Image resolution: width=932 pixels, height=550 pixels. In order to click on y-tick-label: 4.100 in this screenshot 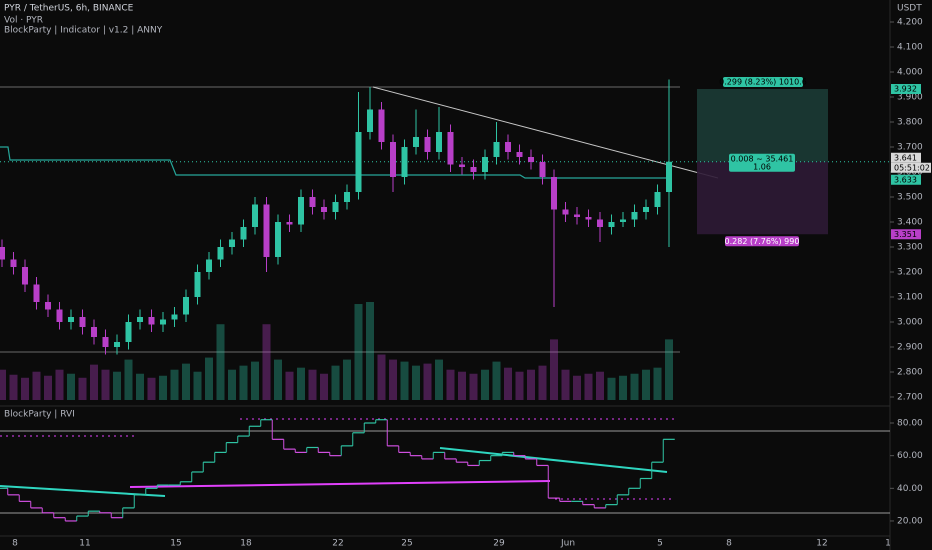, I will do `click(910, 48)`.